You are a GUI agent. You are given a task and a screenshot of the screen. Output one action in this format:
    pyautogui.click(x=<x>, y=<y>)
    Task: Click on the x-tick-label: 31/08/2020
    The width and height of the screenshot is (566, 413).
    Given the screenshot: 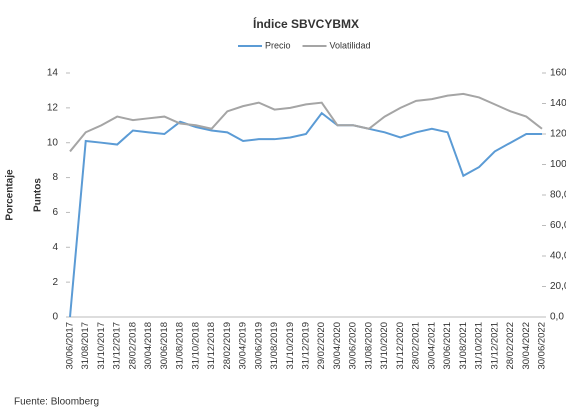 What is the action you would take?
    pyautogui.click(x=368, y=346)
    